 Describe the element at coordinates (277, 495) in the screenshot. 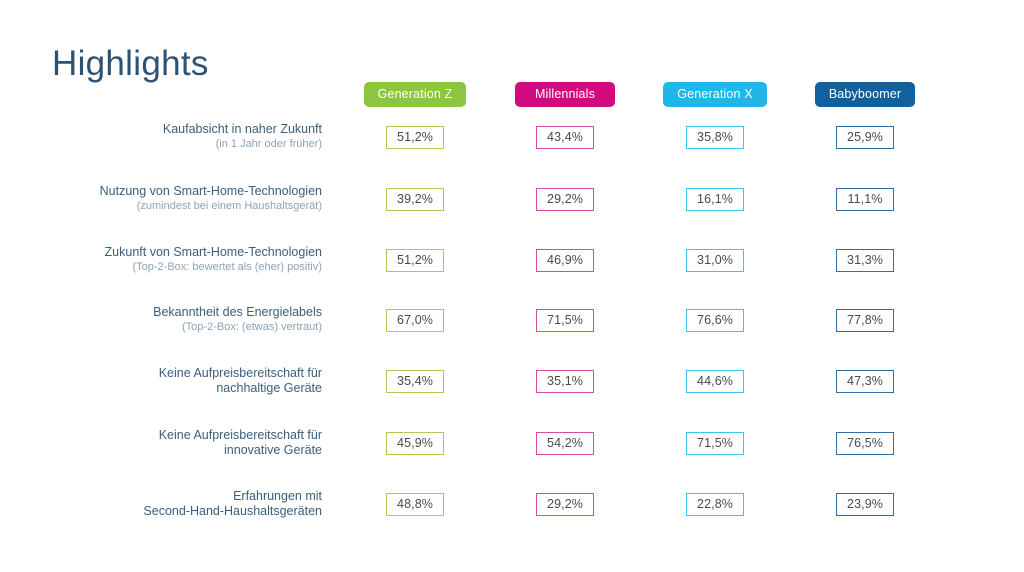

I see `row-label-main: Erfahrungen mit` at that location.